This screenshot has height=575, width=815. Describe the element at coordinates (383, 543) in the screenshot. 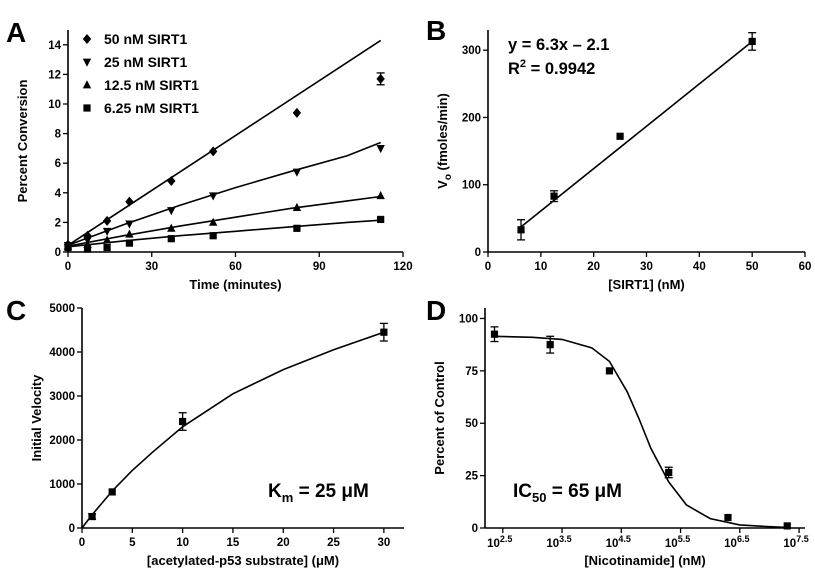

I see `panel-c-x-tick-label: 30` at that location.